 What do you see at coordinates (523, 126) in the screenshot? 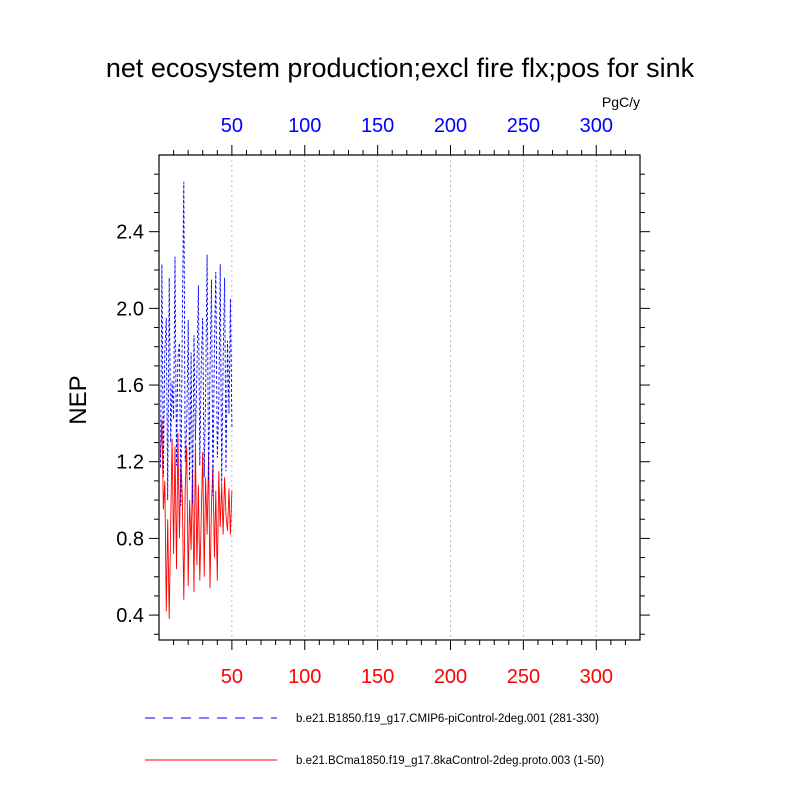
I see `x-tick-label-top: 250` at bounding box center [523, 126].